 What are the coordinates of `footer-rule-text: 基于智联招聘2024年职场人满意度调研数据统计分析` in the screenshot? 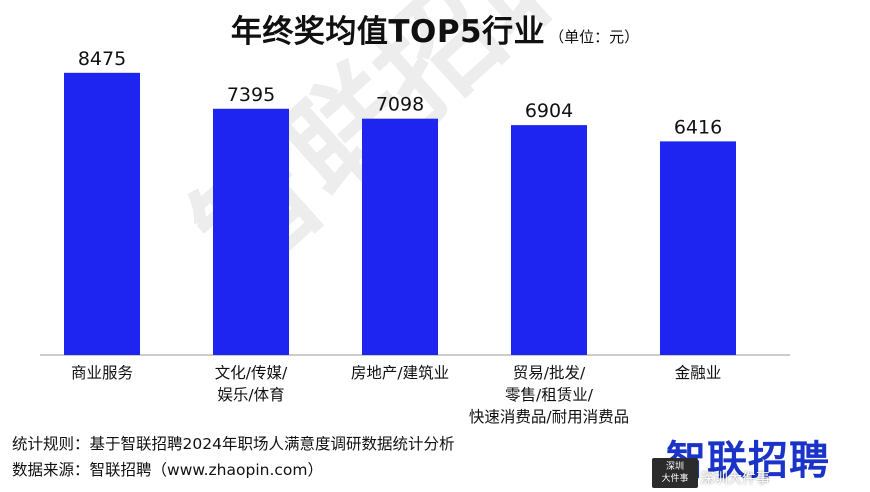 It's located at (272, 444).